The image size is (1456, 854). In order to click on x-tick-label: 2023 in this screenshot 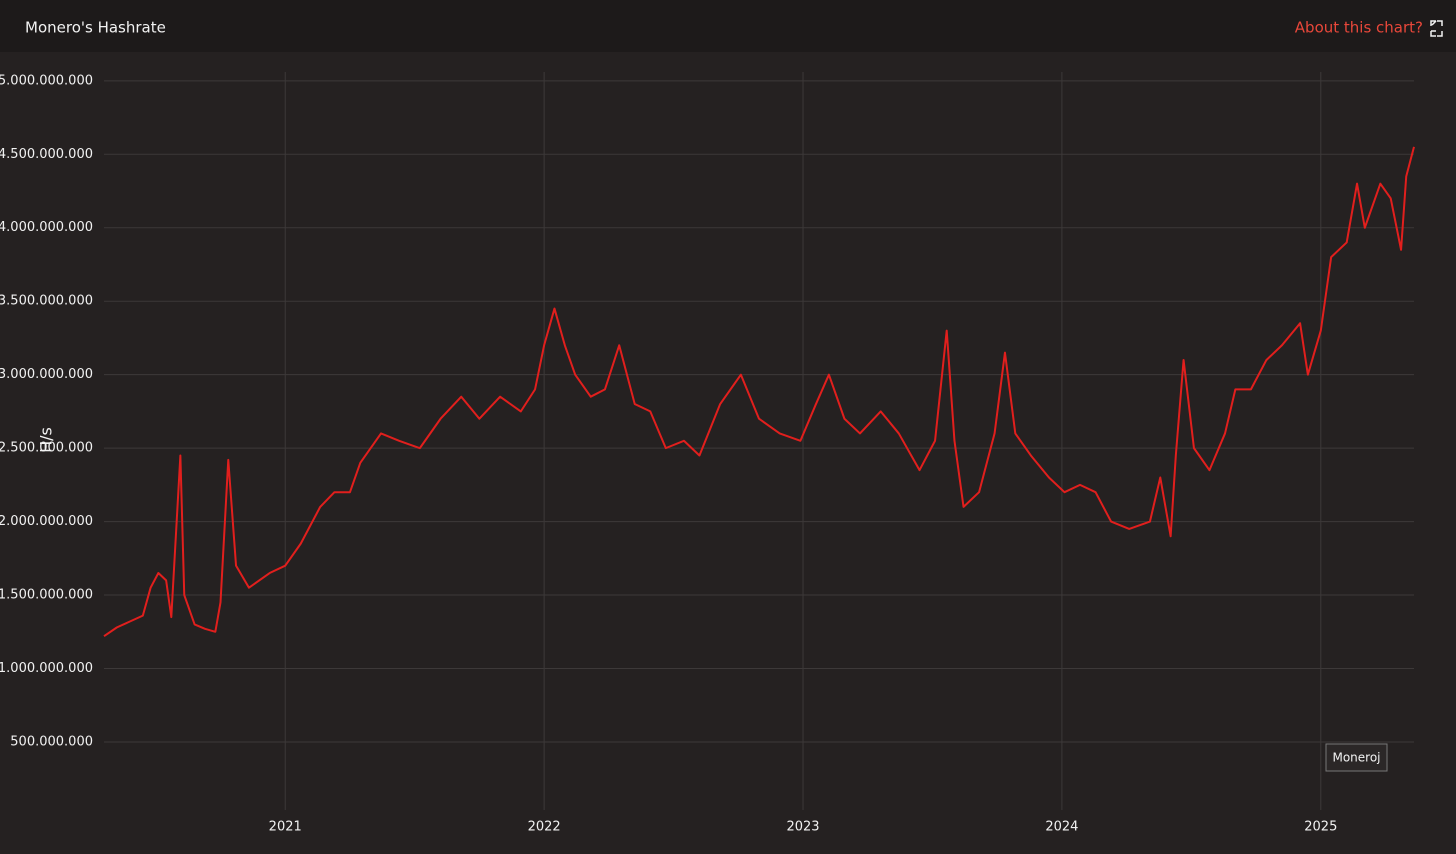, I will do `click(802, 827)`.